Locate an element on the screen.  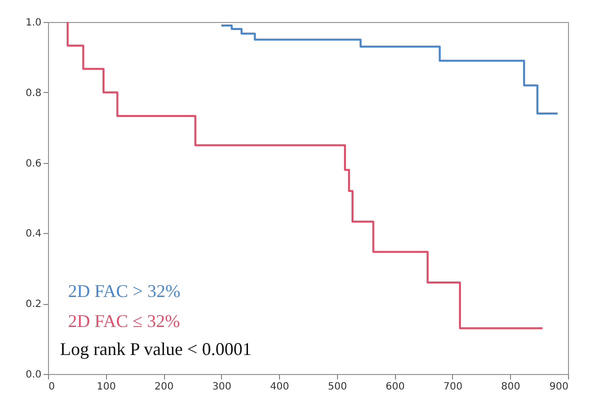
x-tick-label: 600 is located at coordinates (395, 387).